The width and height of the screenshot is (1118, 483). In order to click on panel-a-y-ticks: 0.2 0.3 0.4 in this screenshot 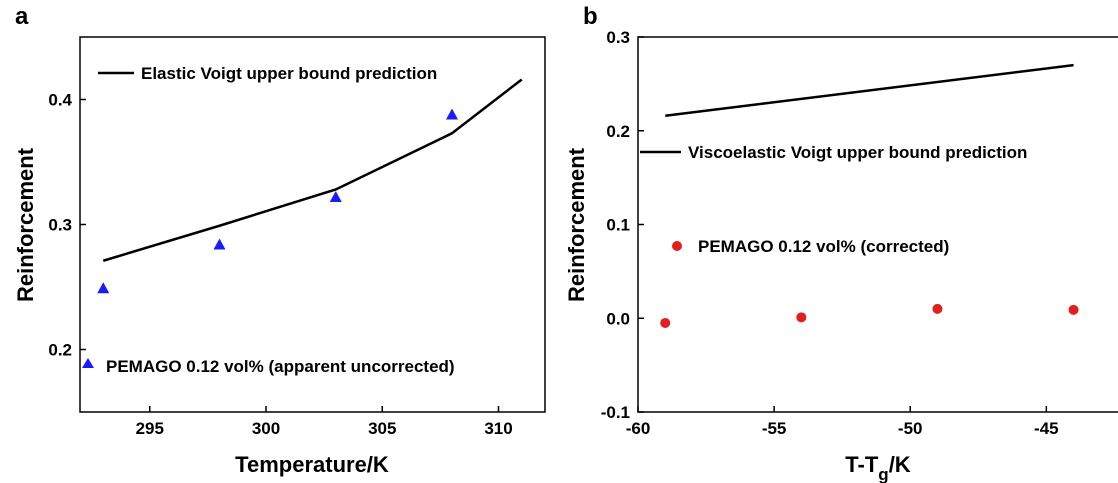, I will do `click(67, 225)`.